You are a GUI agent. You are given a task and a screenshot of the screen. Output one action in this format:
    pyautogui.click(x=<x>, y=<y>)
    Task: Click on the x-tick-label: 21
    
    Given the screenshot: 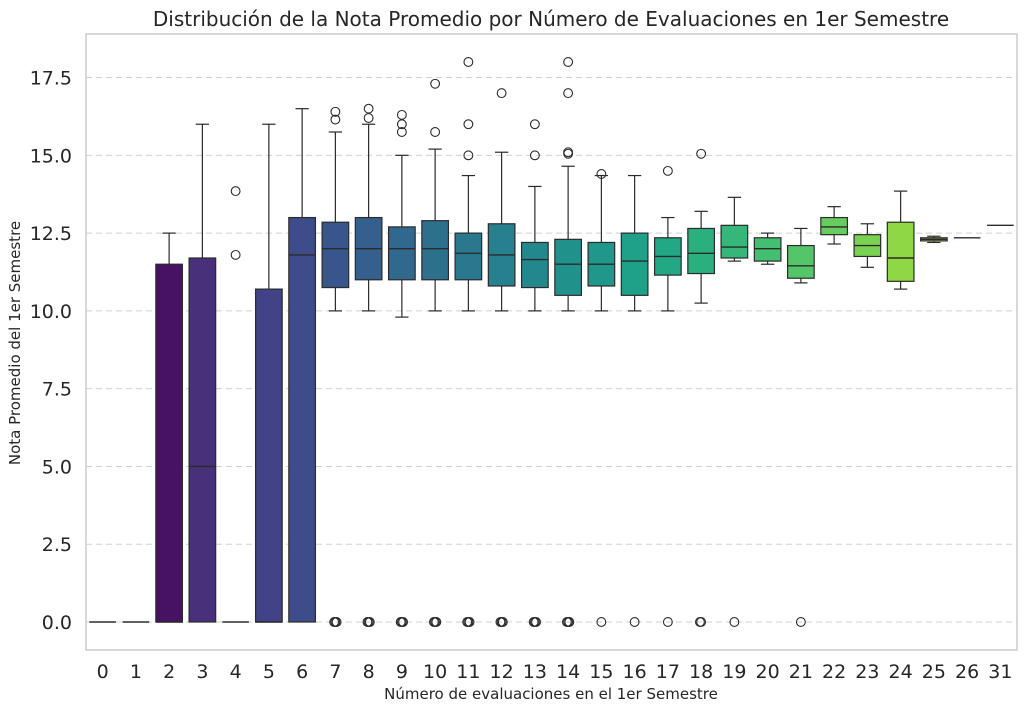 What is the action you would take?
    pyautogui.click(x=801, y=672)
    